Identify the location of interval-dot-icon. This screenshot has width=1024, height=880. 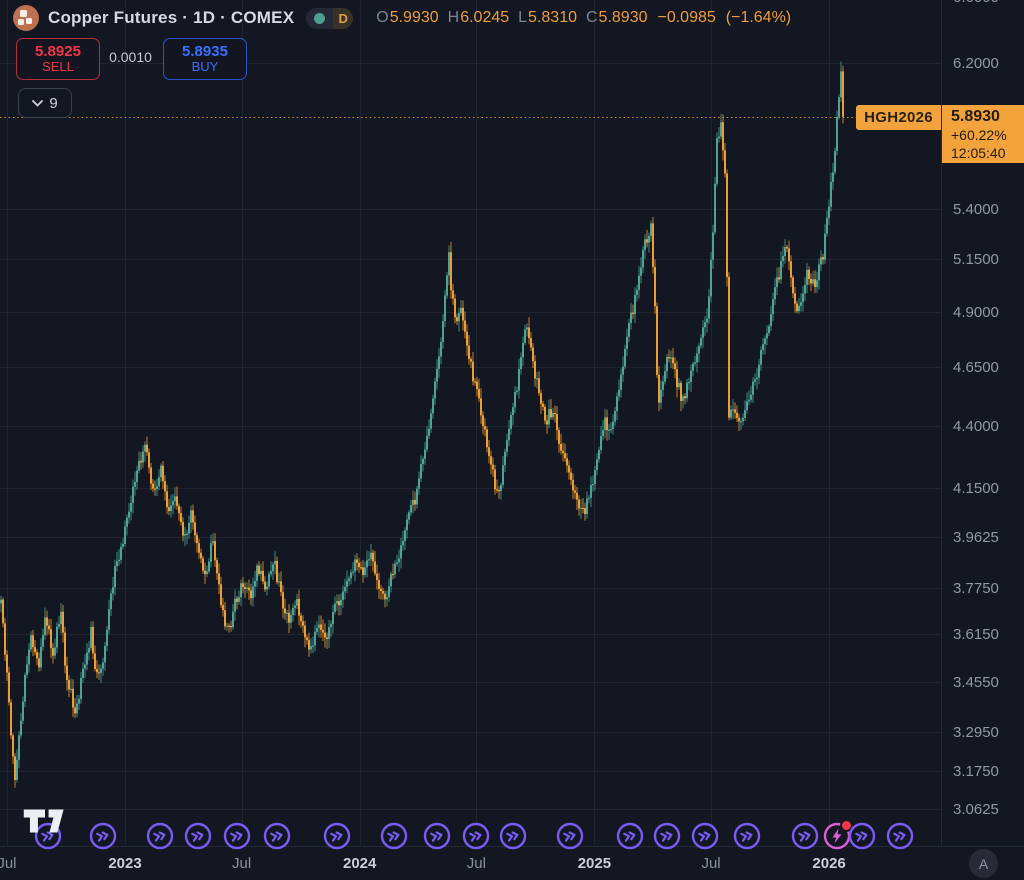
(320, 18).